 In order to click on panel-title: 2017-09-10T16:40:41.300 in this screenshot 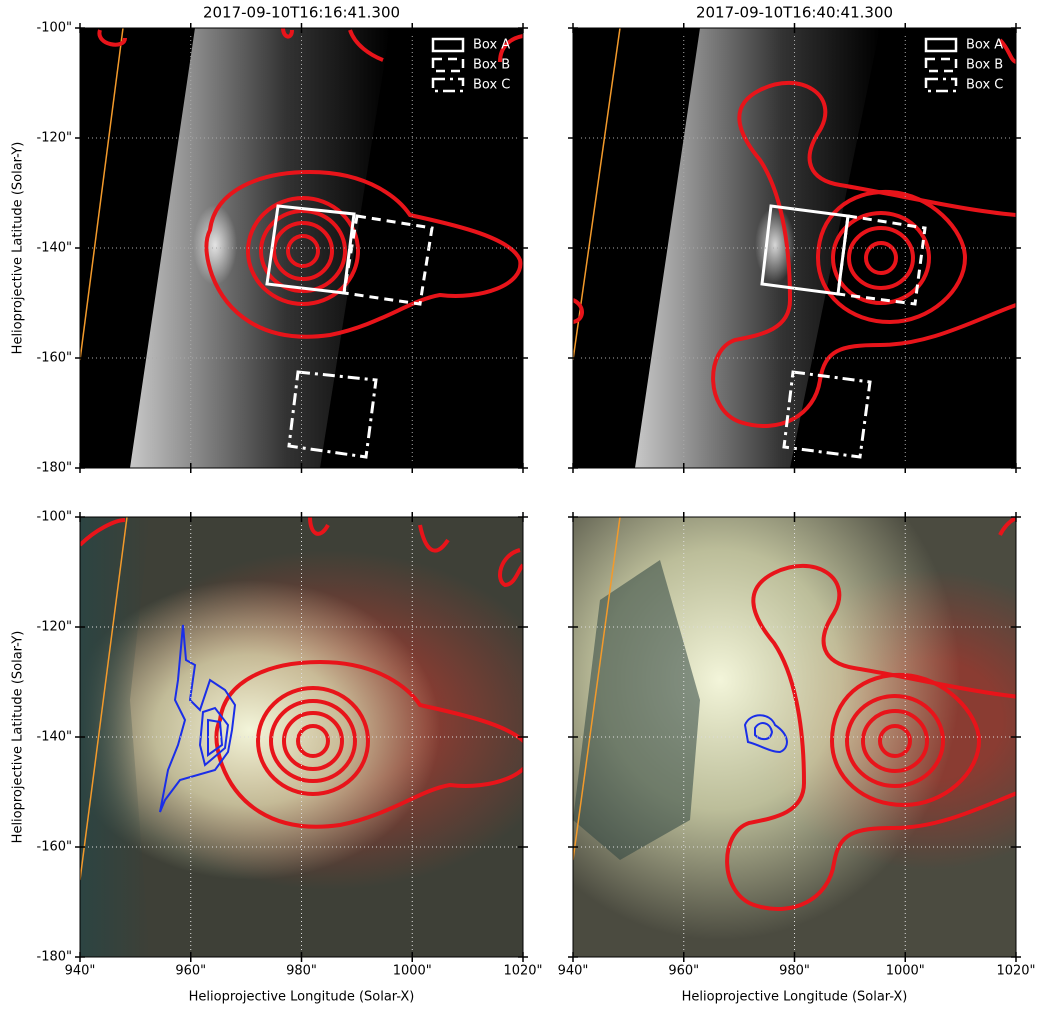, I will do `click(794, 13)`.